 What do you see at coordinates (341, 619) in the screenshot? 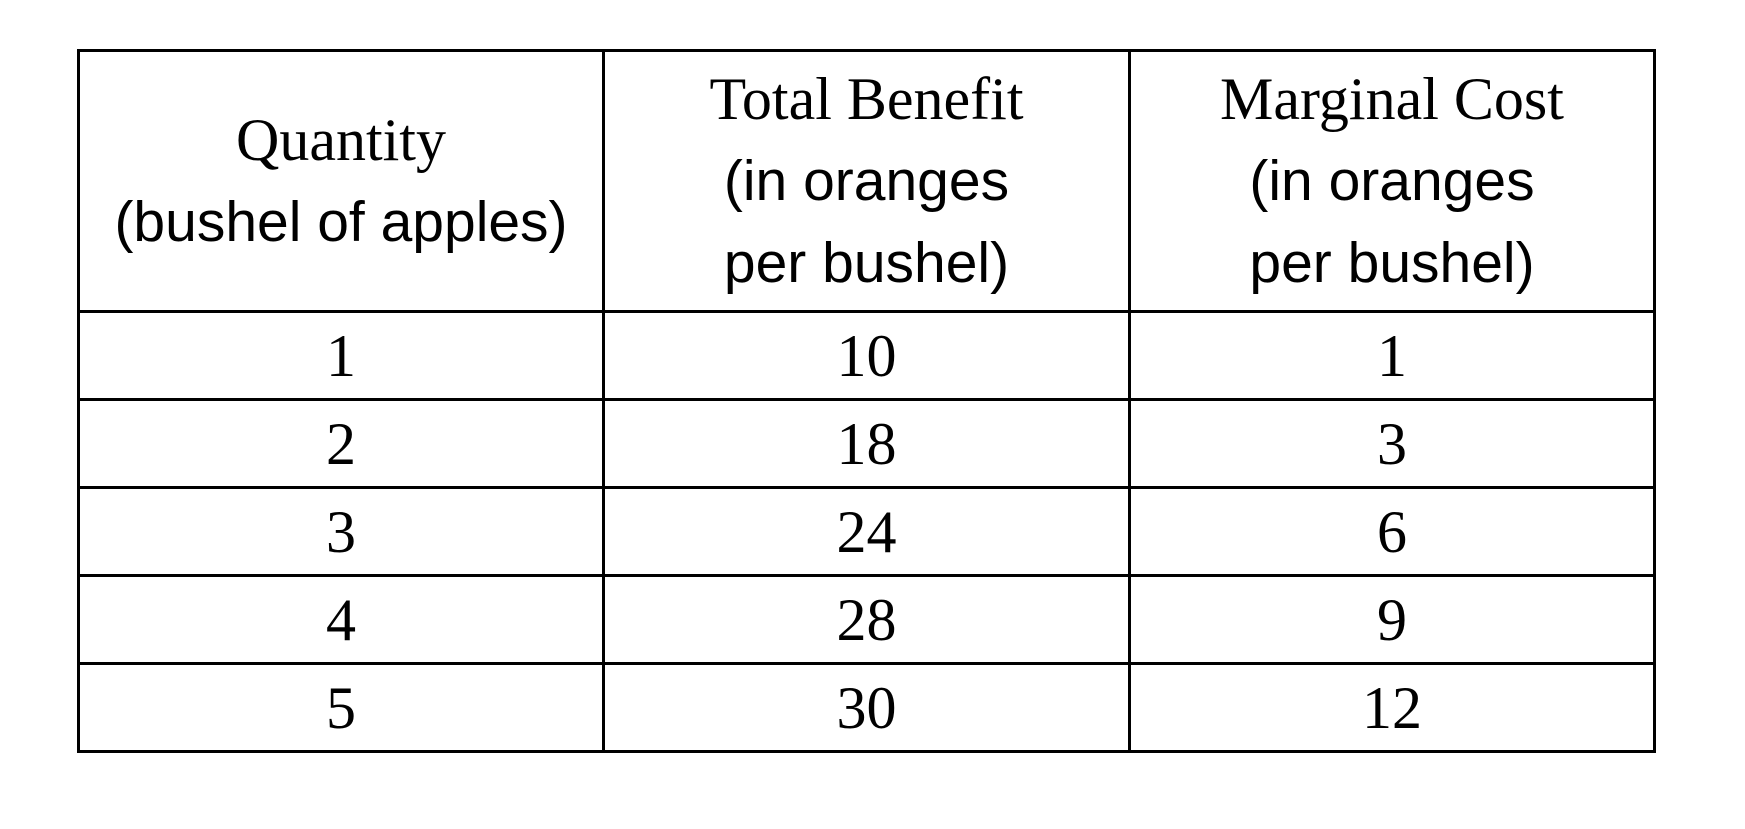
I see `table-cell: 4` at bounding box center [341, 619].